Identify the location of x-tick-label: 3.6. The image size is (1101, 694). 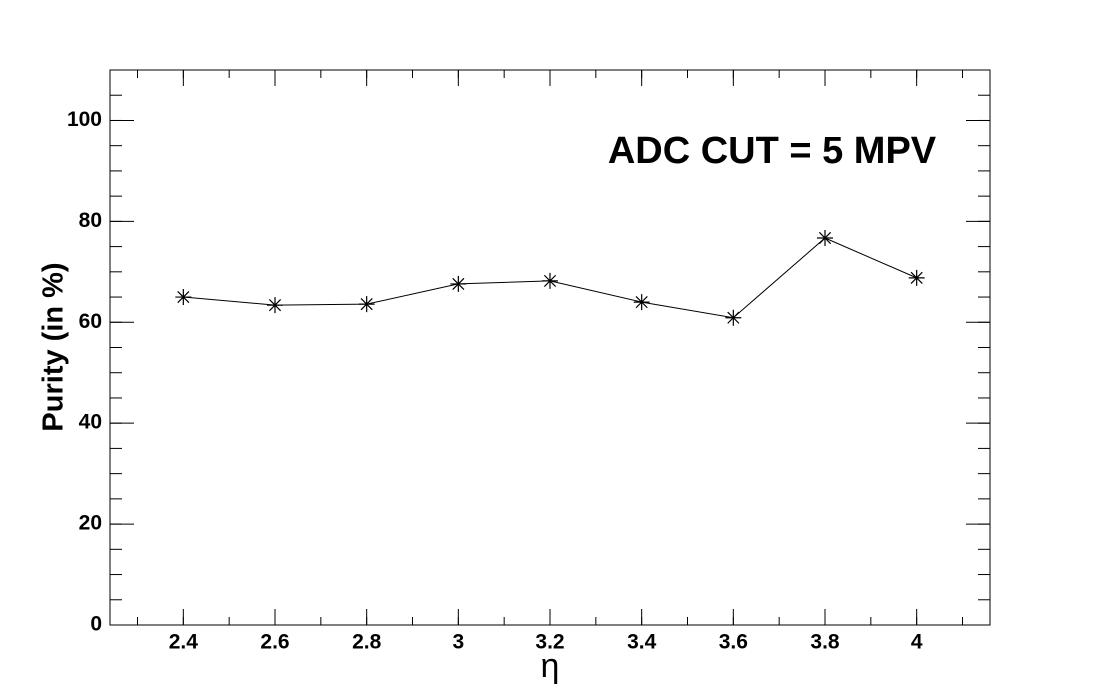
(733, 642).